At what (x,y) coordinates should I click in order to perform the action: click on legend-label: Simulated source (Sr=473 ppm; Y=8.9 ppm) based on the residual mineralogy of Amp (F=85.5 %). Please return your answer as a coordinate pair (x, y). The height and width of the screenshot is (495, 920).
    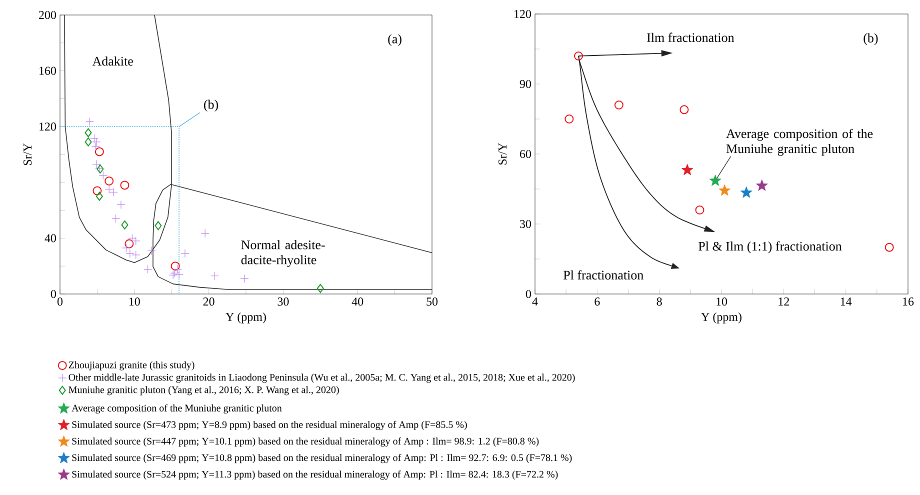
    Looking at the image, I should click on (269, 425).